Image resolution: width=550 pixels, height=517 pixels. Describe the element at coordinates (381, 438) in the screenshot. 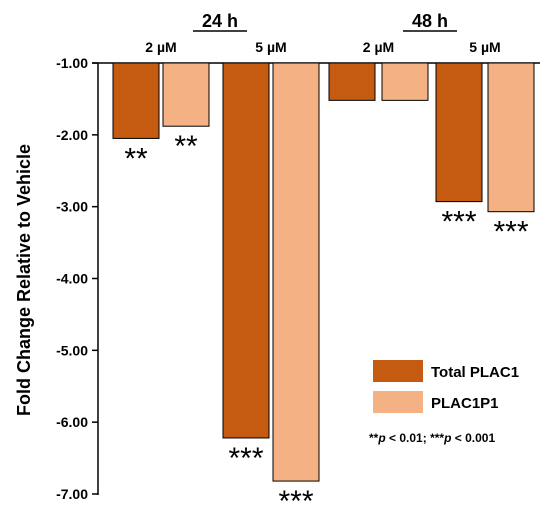

I see `note-p-1: p` at that location.